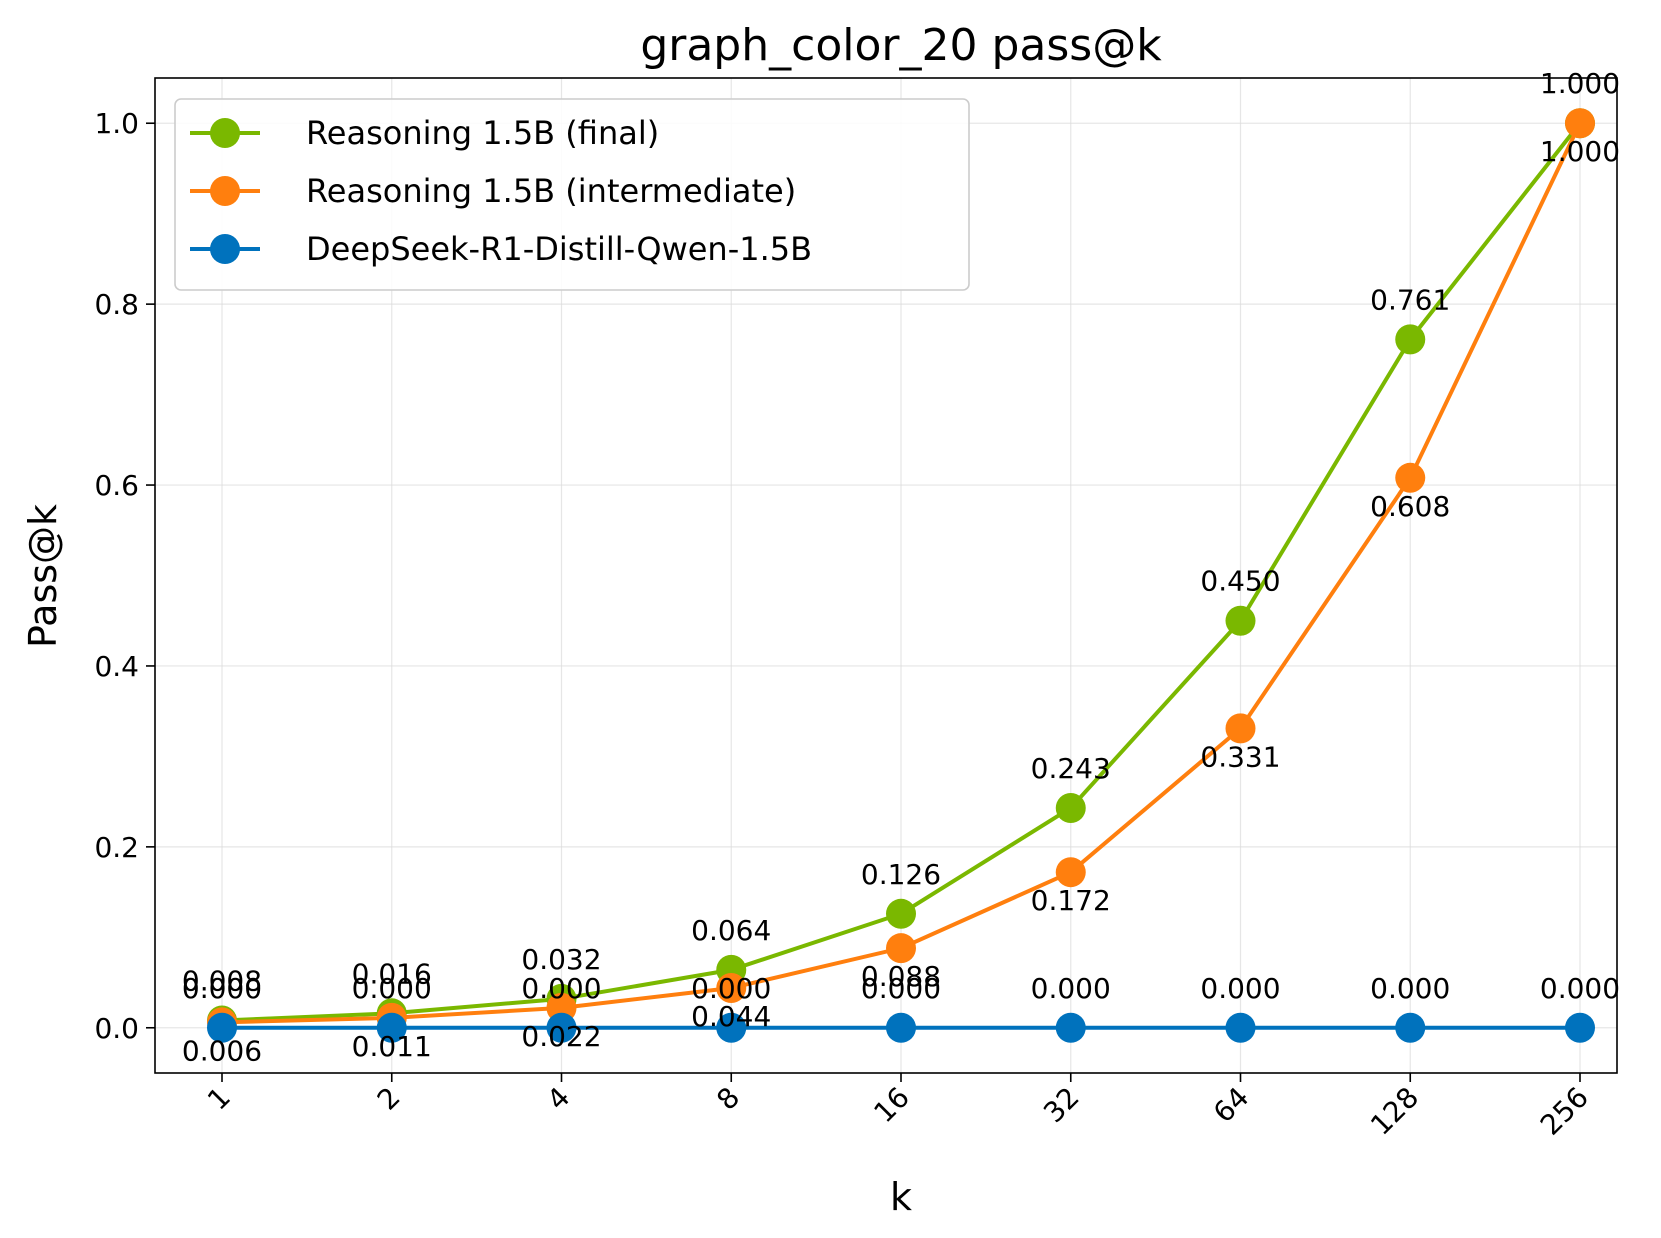  I want to click on data-label: 0.243, so click(1071, 768).